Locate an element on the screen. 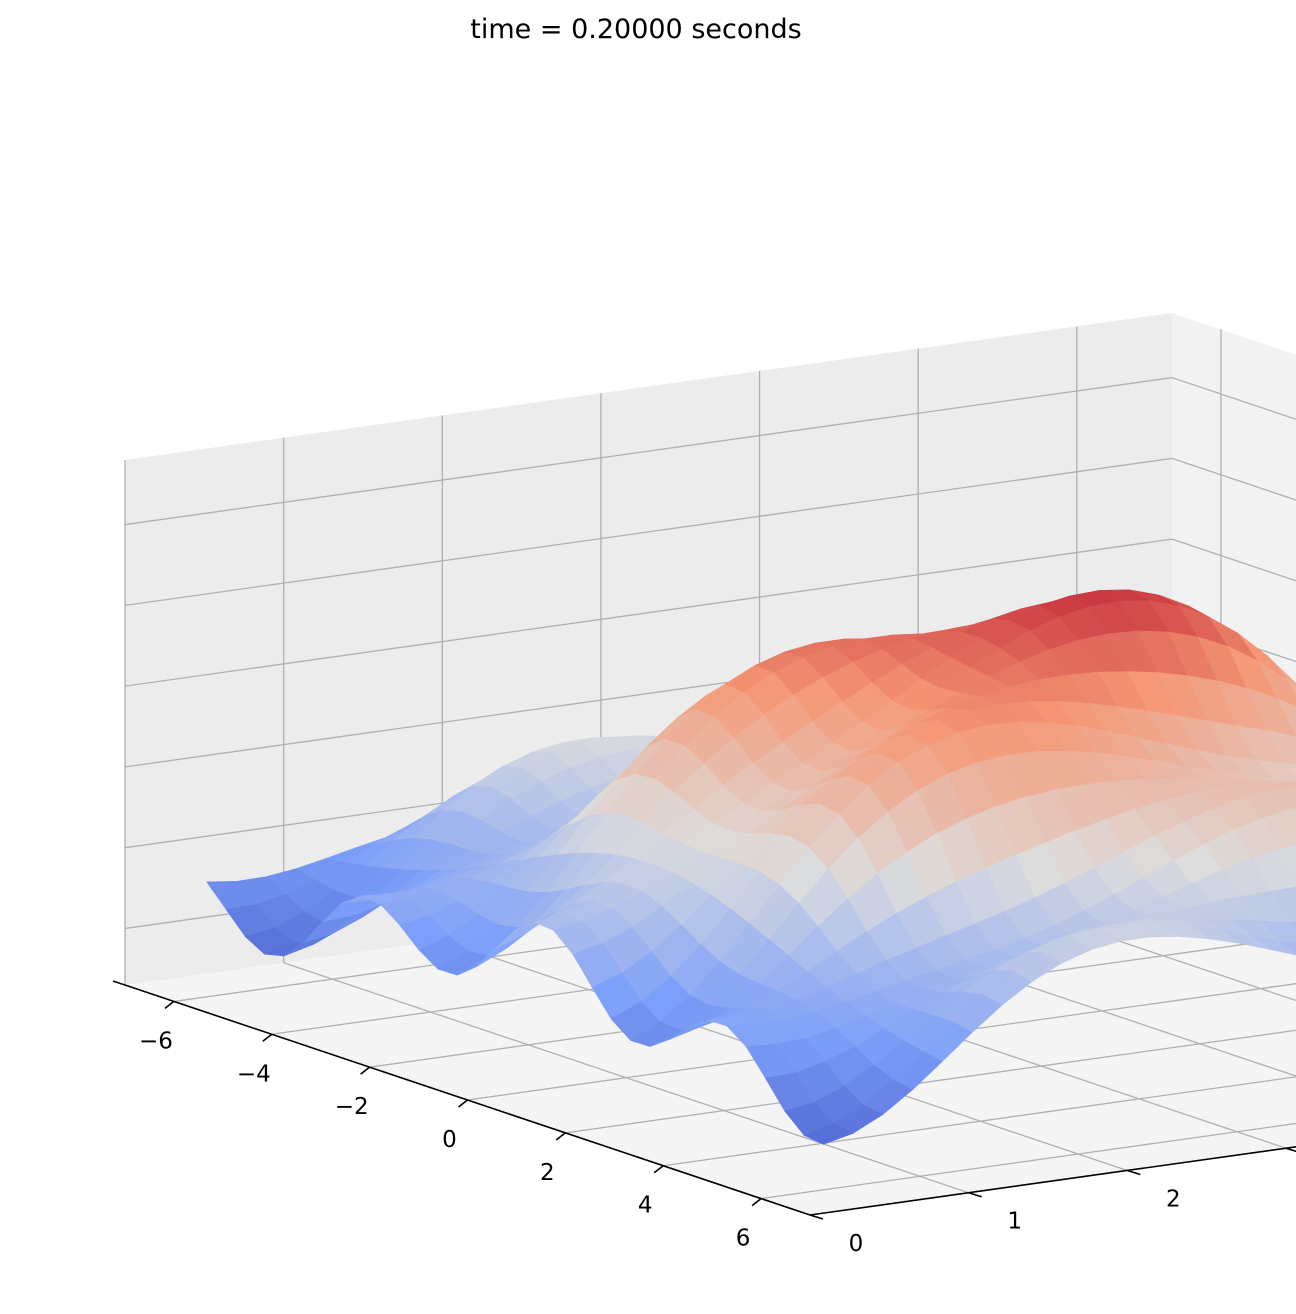  x-axis-line is located at coordinates (461, 1098).